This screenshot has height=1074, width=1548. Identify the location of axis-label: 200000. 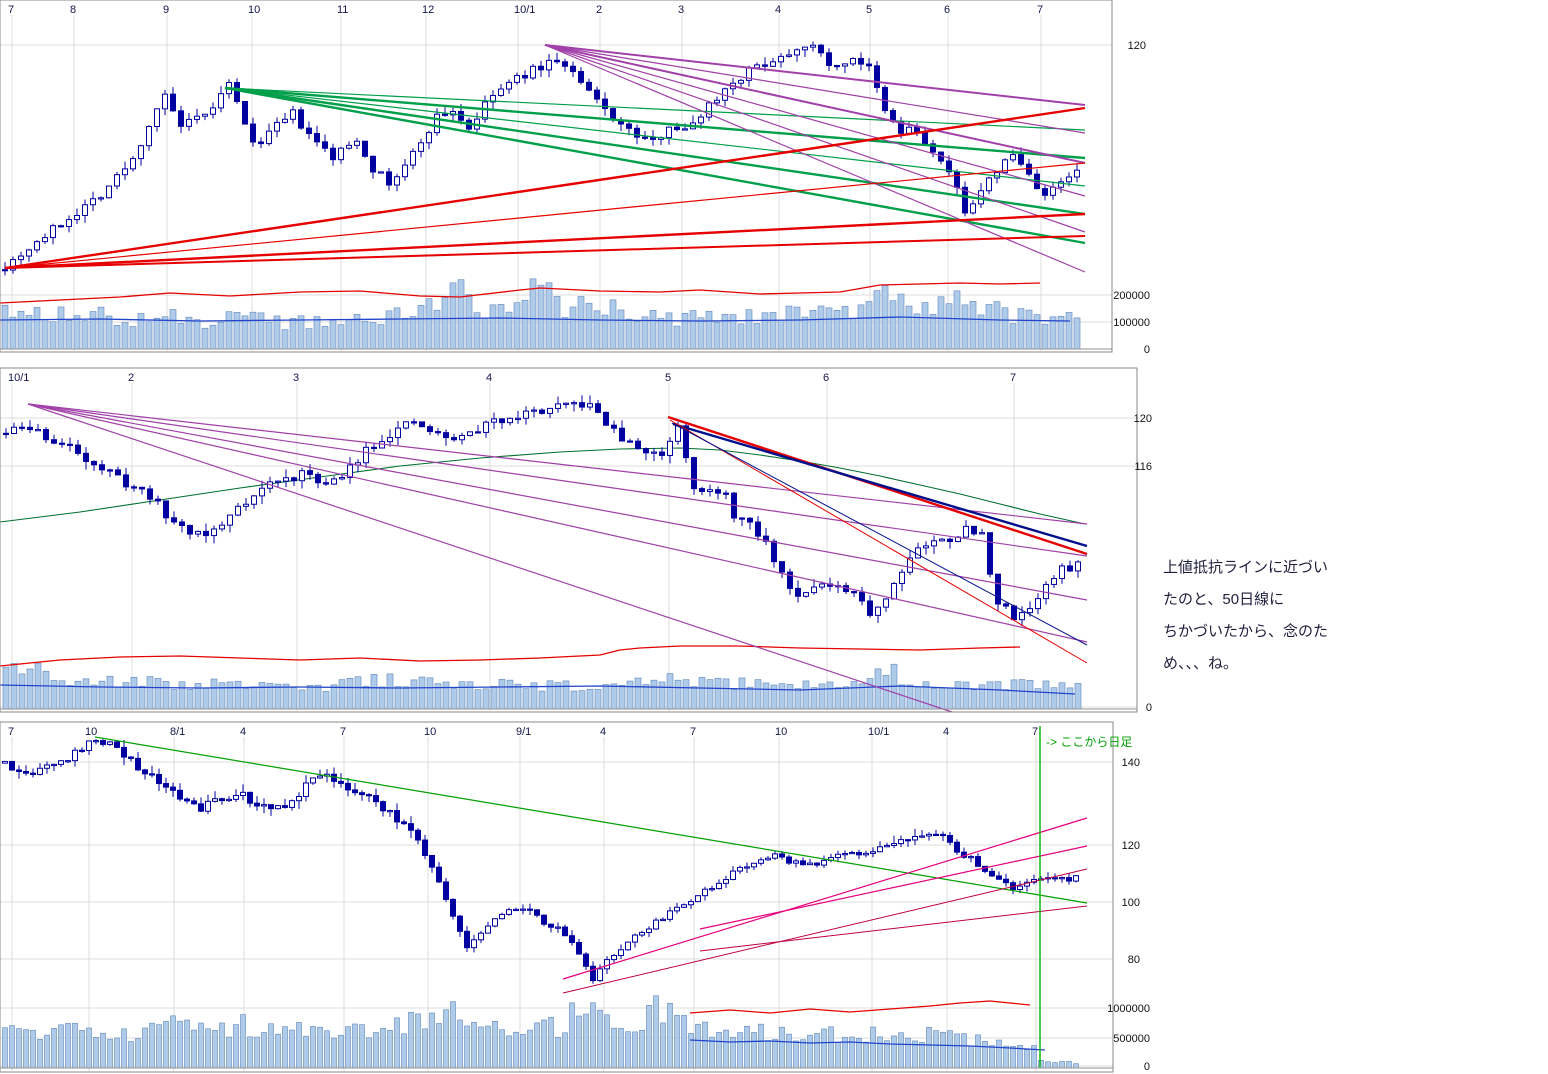
(1131, 296).